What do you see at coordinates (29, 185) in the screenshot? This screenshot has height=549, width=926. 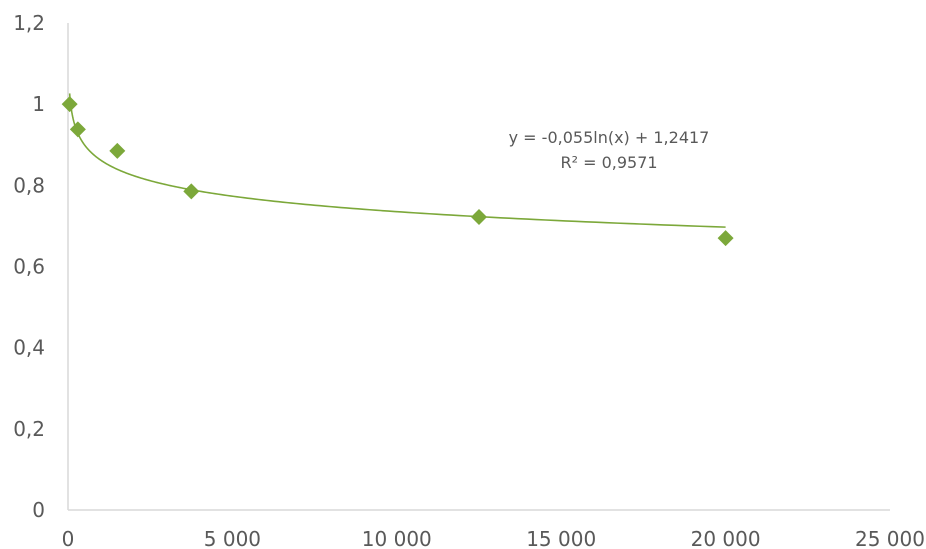 I see `y-tick-label: 0,8` at bounding box center [29, 185].